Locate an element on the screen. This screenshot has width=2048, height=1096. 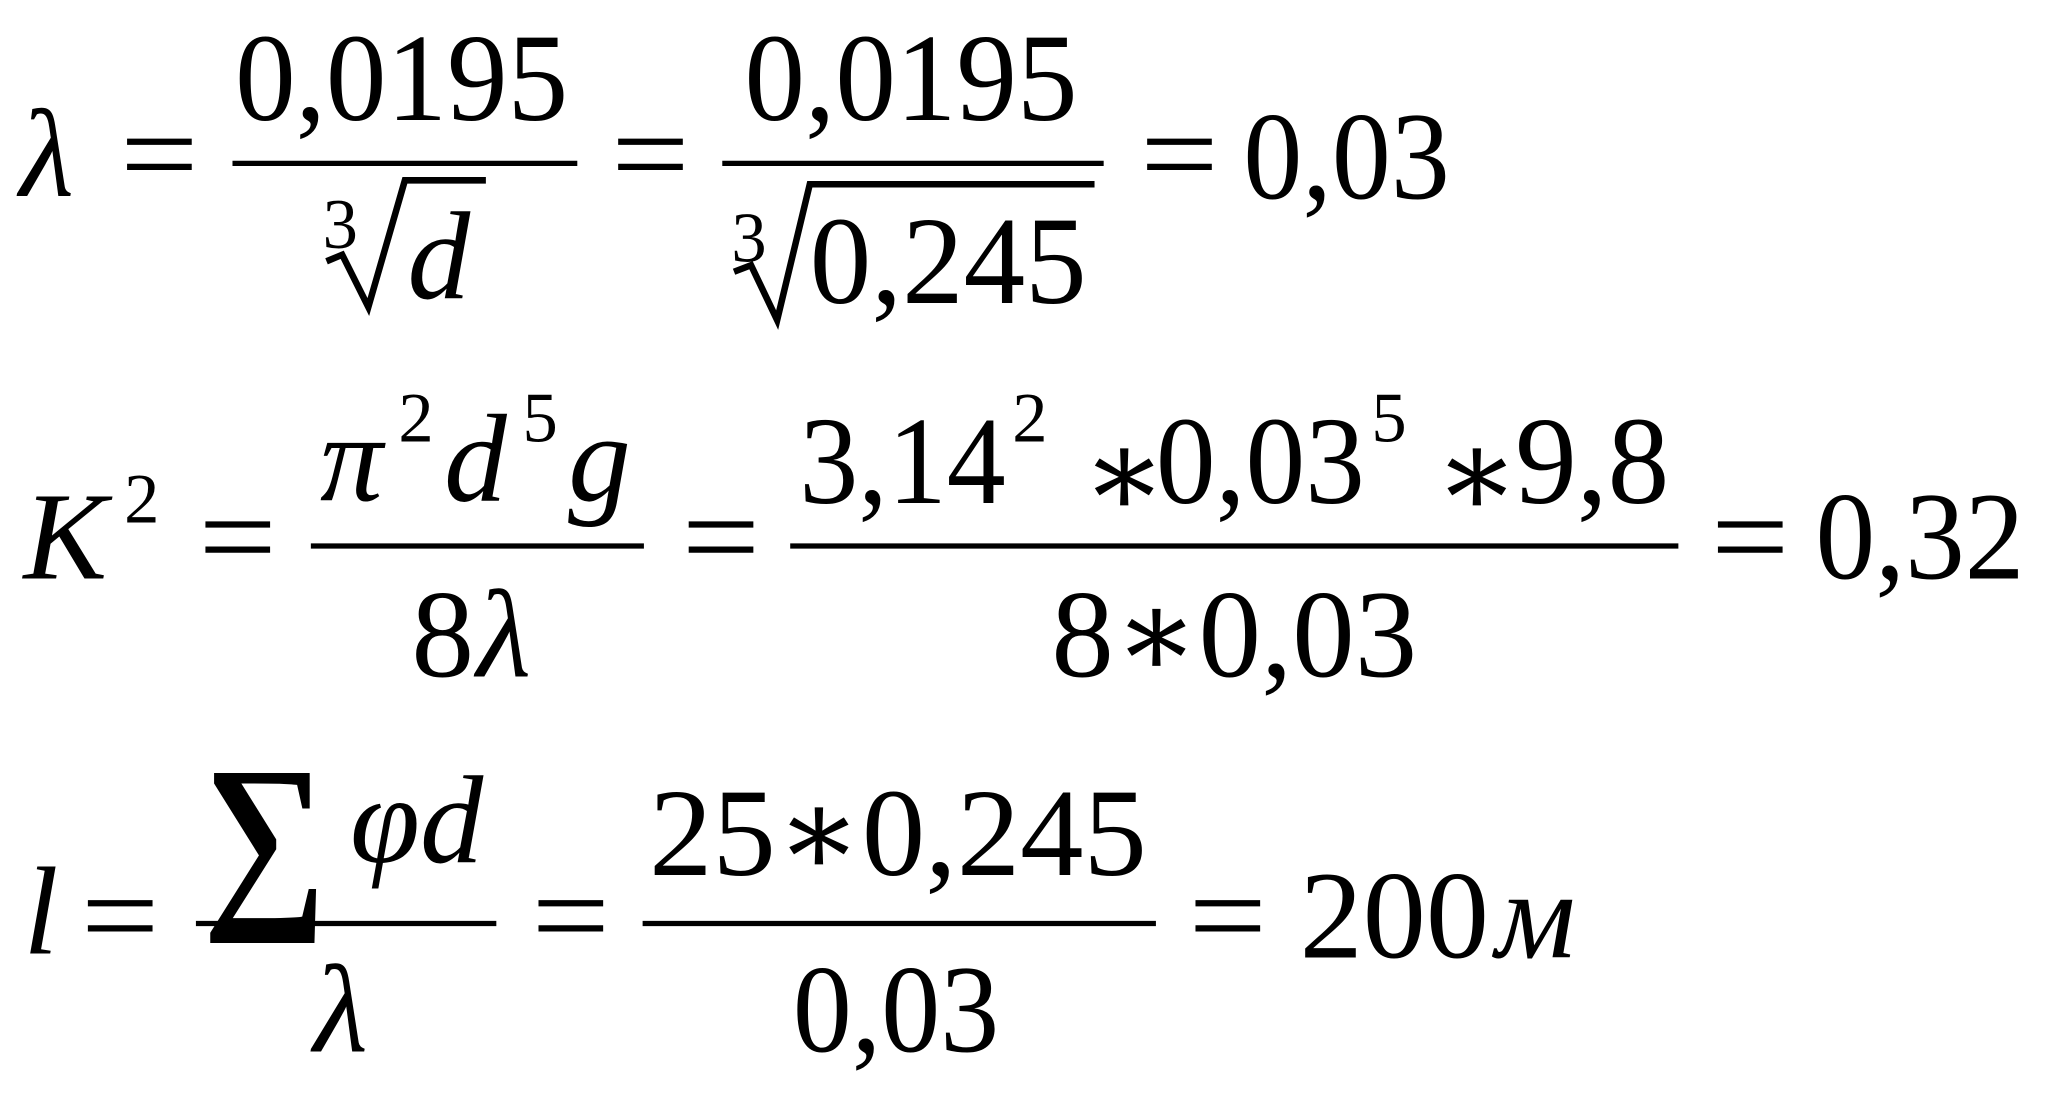
d-variable: d is located at coordinates (475, 458).